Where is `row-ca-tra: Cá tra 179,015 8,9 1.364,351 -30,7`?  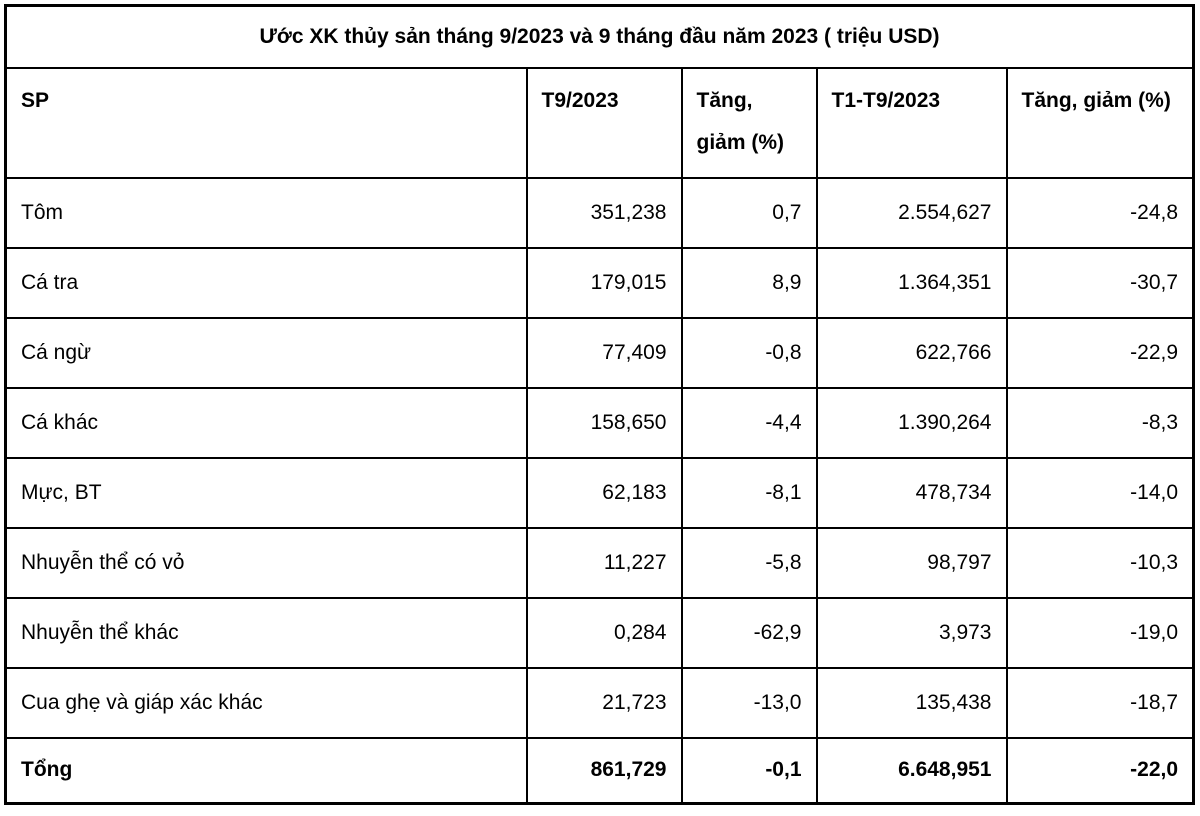
row-ca-tra: Cá tra 179,015 8,9 1.364,351 -30,7 is located at coordinates (599, 282).